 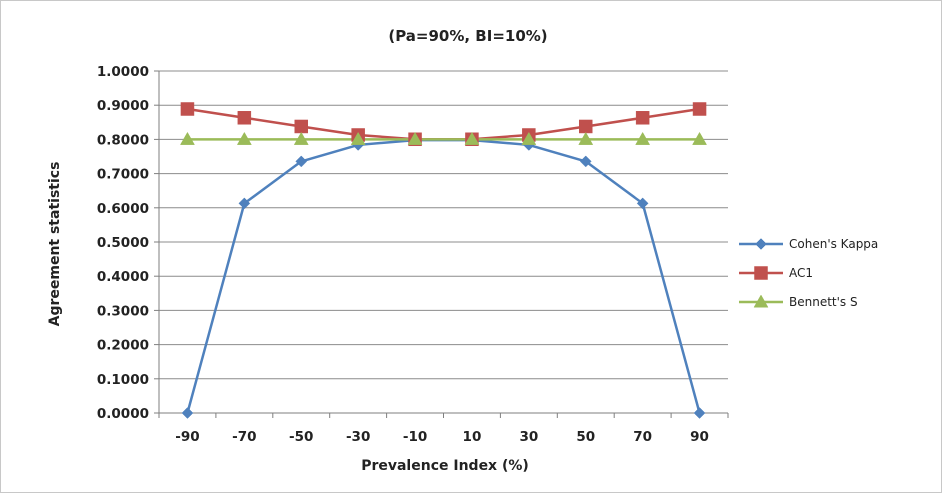 I want to click on x-tick-label: -30, so click(x=358, y=437).